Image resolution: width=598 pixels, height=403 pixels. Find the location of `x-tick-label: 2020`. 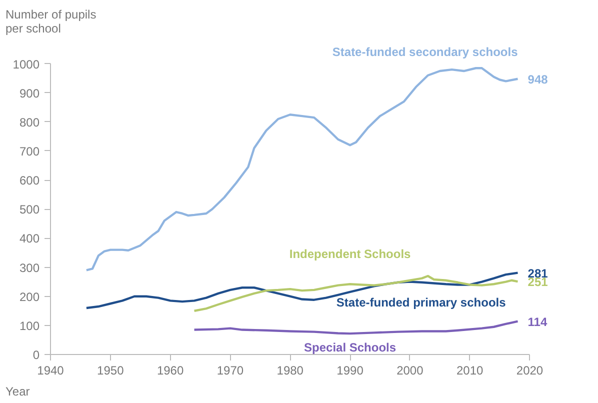

x-tick-label: 2020 is located at coordinates (530, 371).